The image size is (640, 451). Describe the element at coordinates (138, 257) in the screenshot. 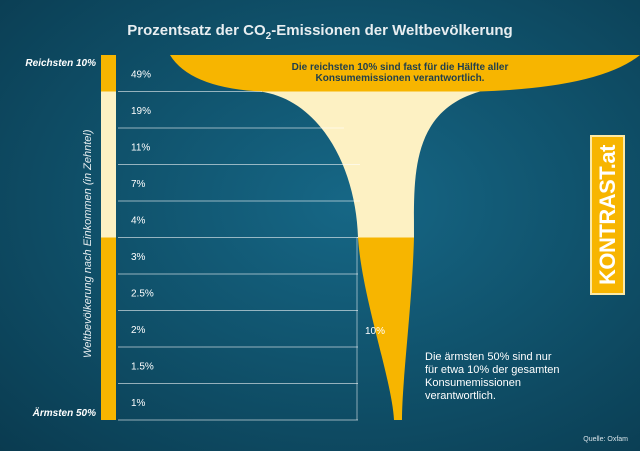

I see `tick-label: 3%` at that location.